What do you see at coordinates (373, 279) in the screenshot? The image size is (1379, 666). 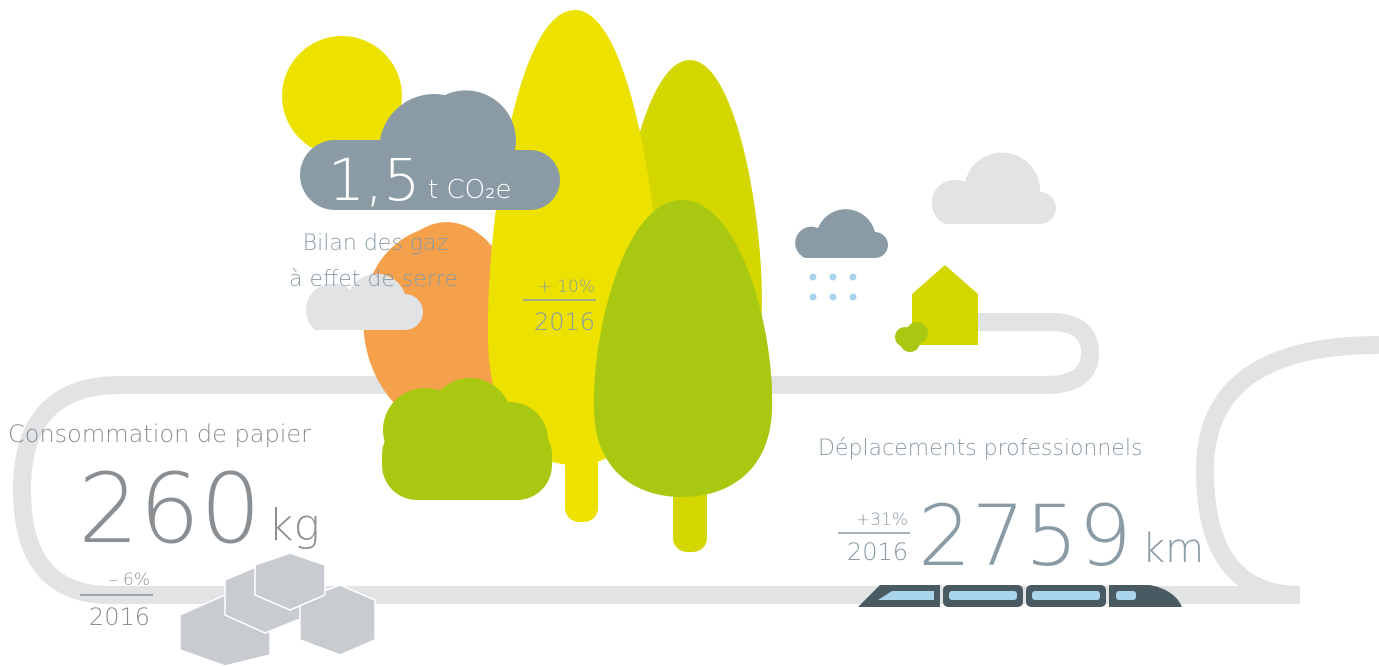 I see `ghg-label: à effet de serre` at bounding box center [373, 279].